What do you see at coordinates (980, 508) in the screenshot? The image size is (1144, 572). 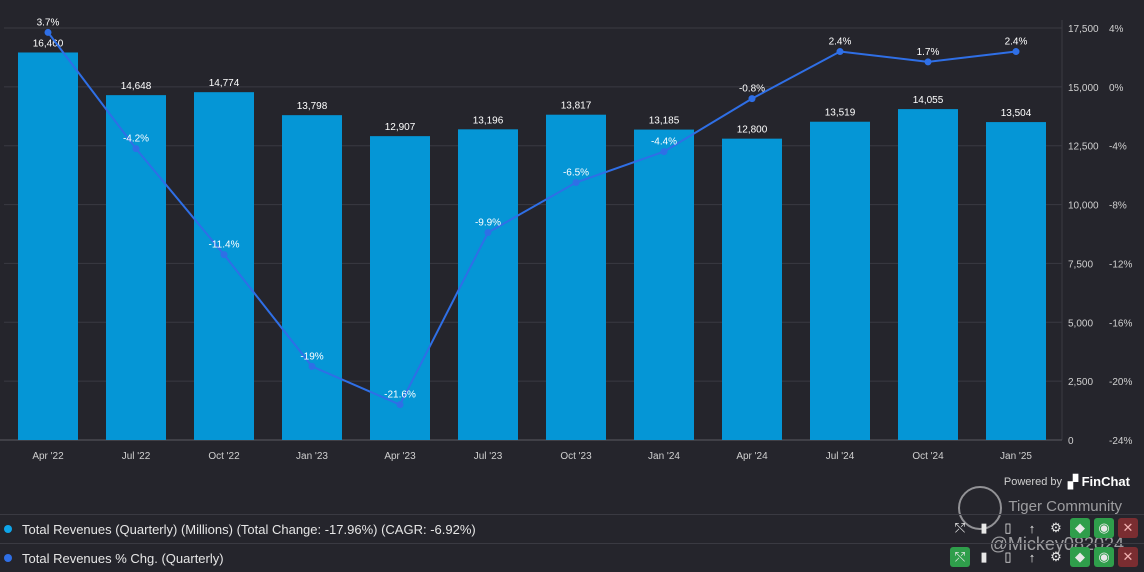 I see `tiger-logo-icon` at bounding box center [980, 508].